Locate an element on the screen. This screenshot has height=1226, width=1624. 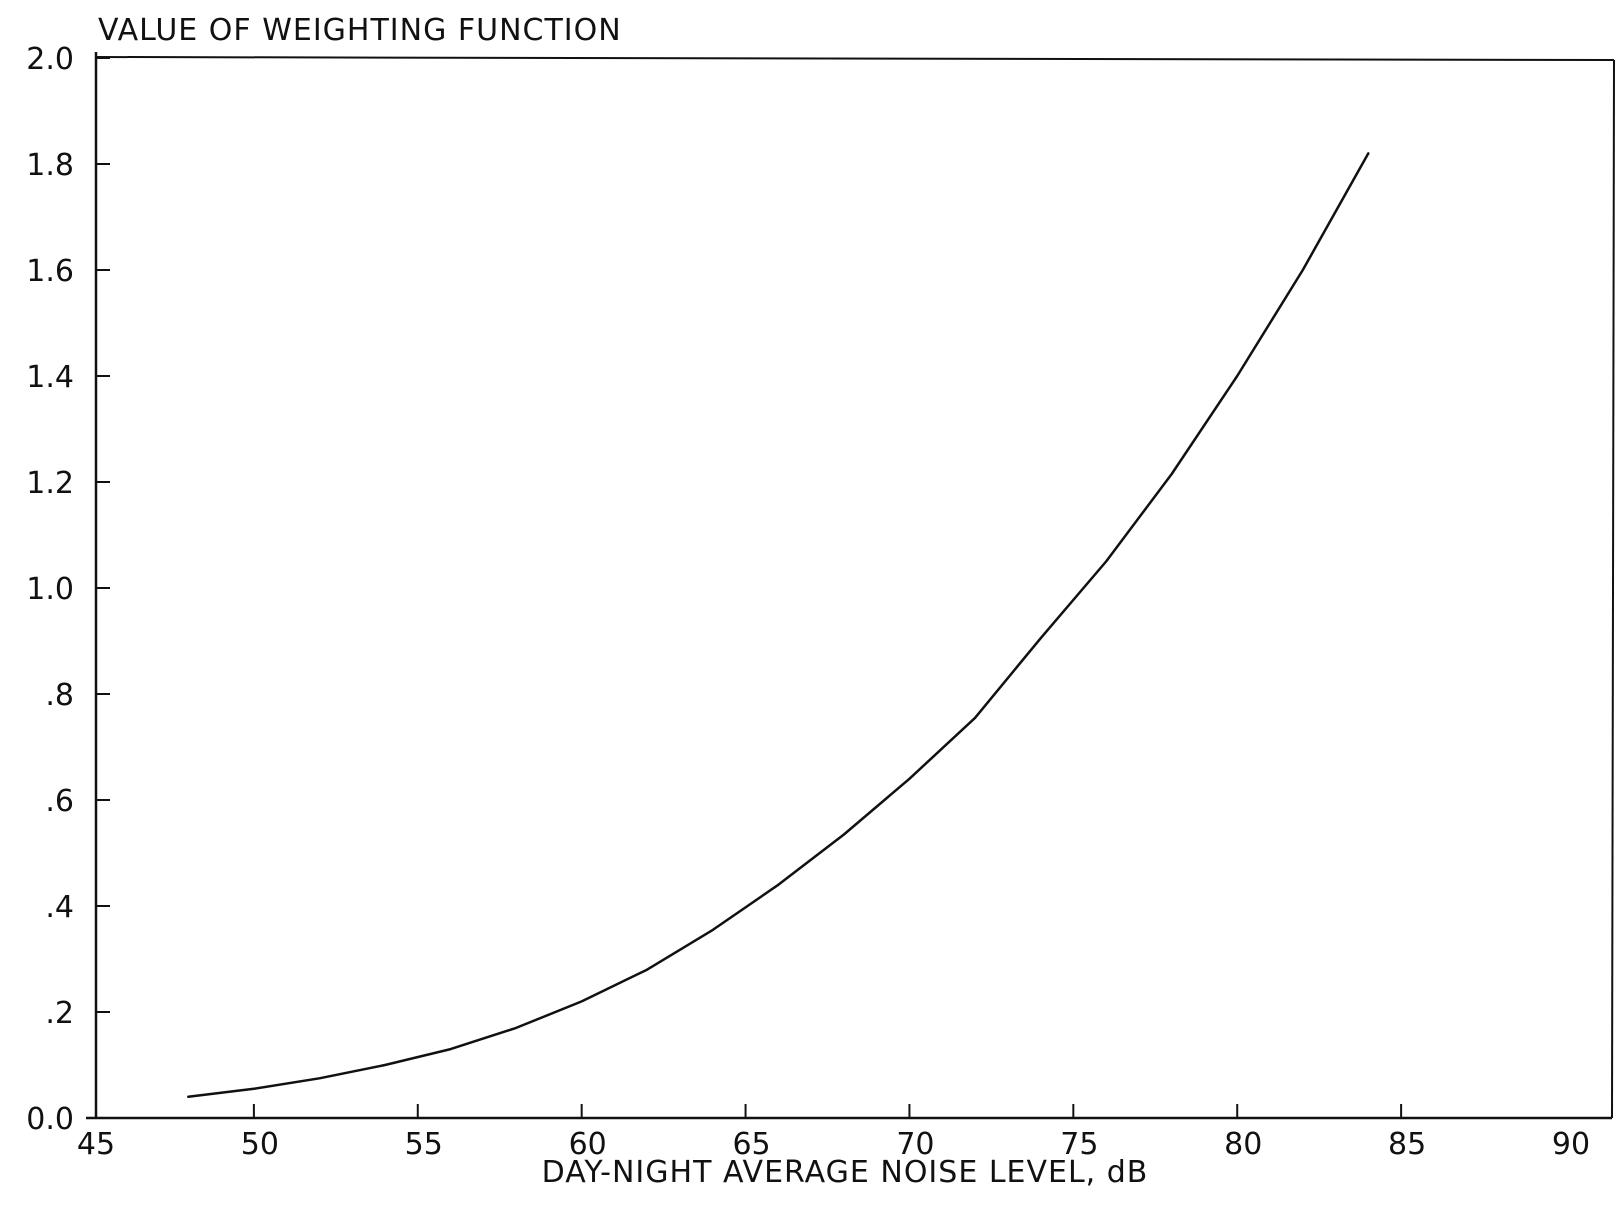
frame-top-line is located at coordinates (855, 58).